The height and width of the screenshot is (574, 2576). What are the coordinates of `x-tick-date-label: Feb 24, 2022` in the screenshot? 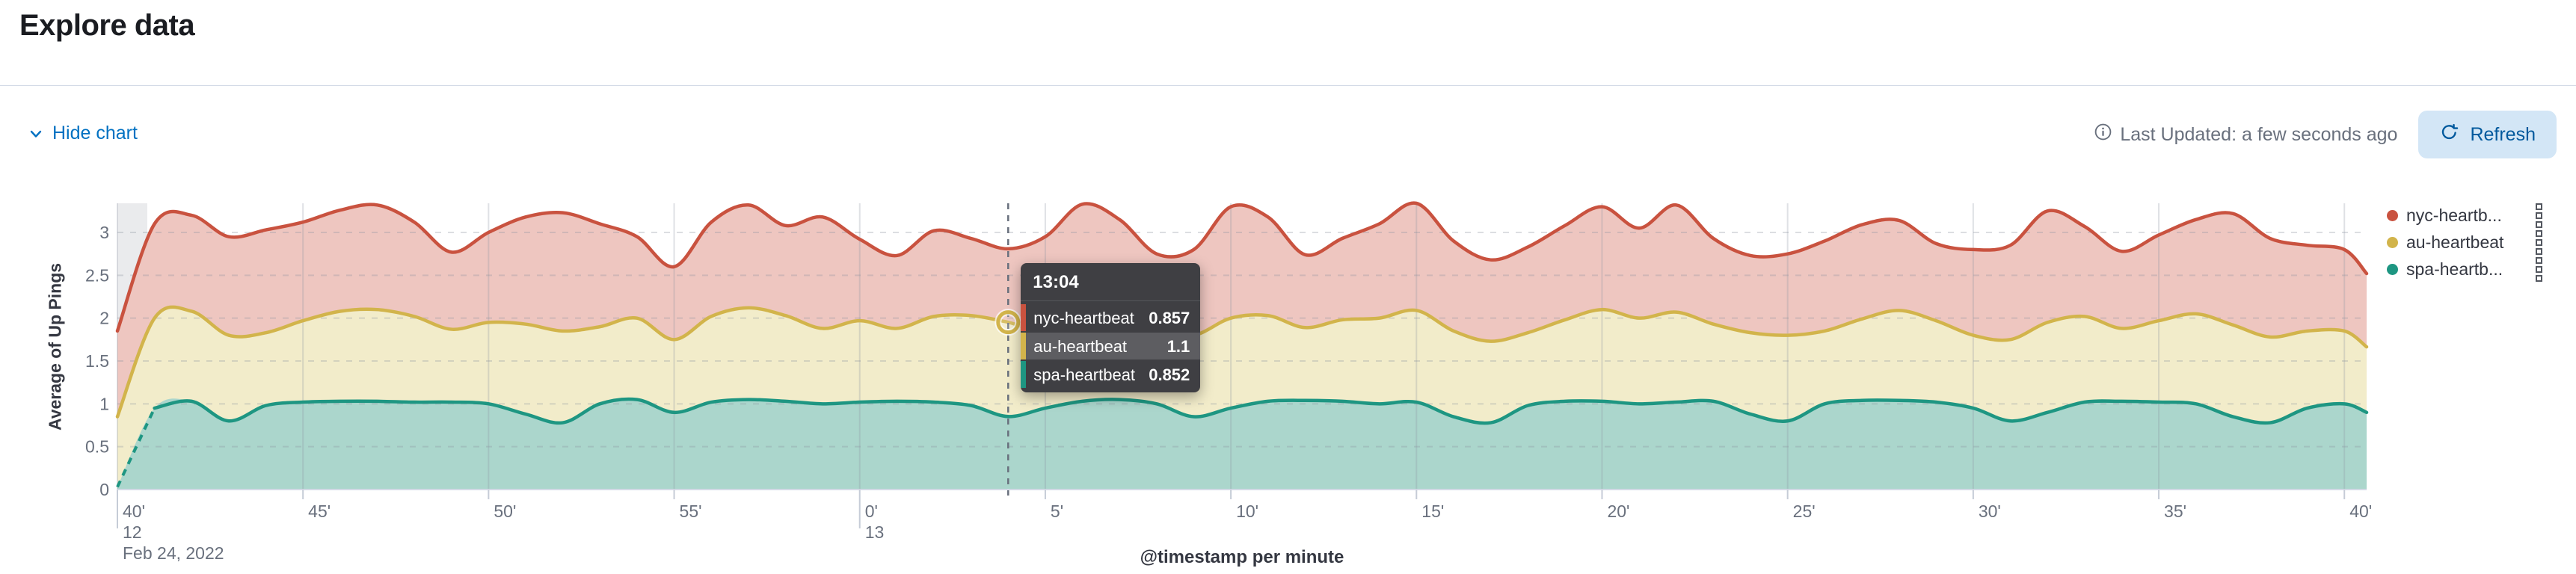 It's located at (173, 553).